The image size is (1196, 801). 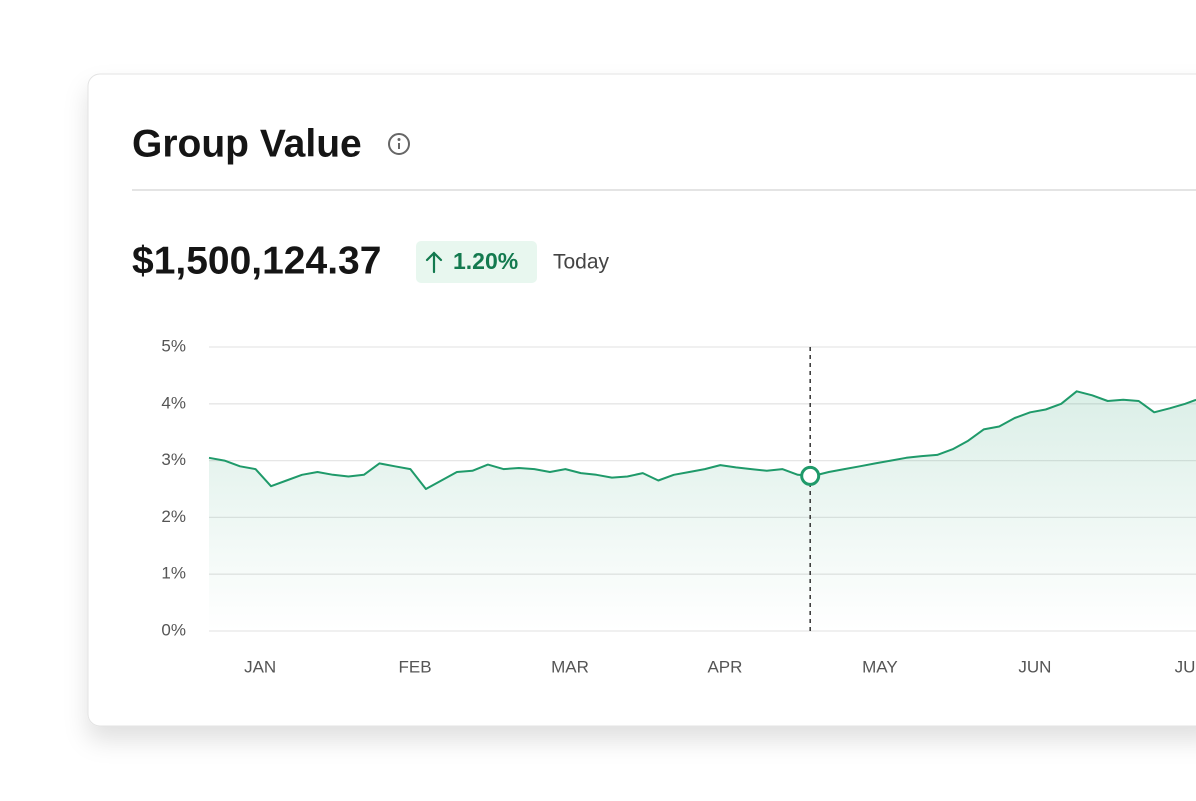 I want to click on y-tick-label: 1%, so click(x=173, y=573).